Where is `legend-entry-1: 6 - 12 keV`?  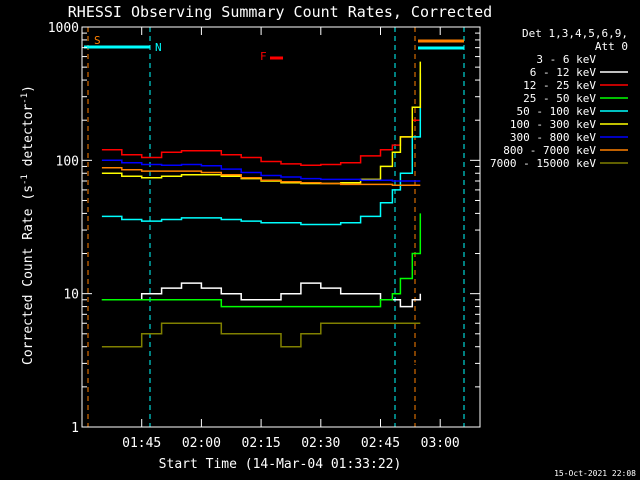 legend-entry-1: 6 - 12 keV is located at coordinates (563, 72).